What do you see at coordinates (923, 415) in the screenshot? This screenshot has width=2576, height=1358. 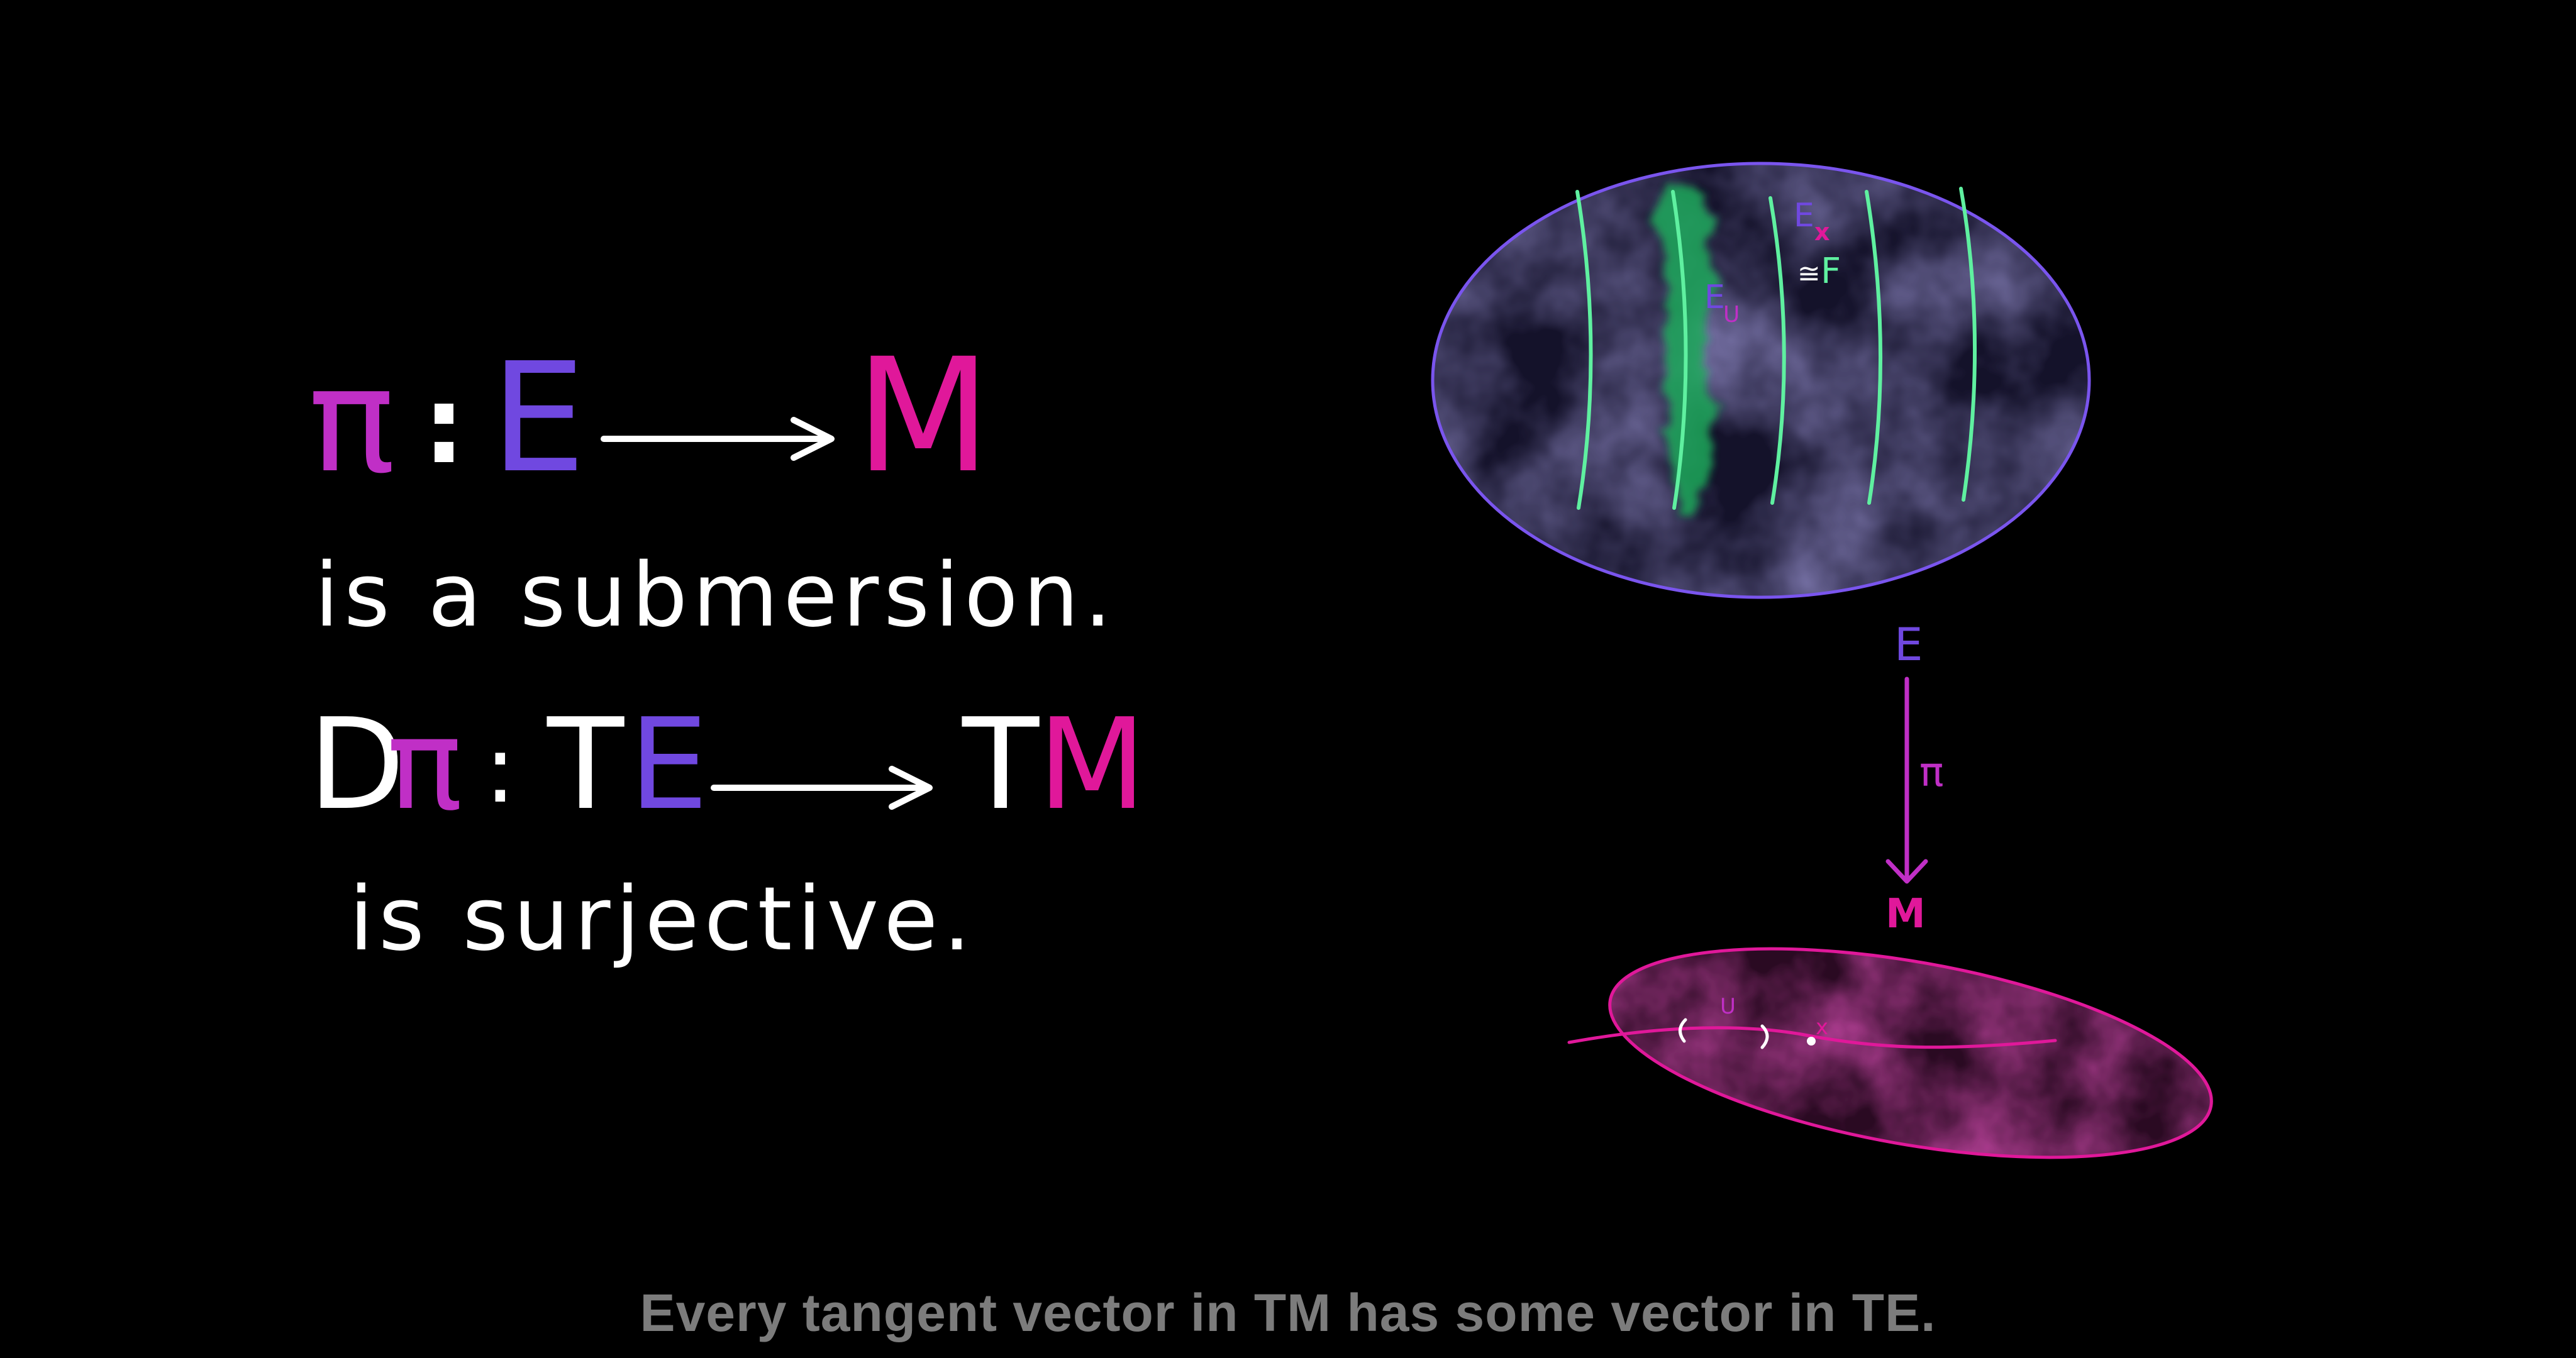 I see `base-space-M: M` at bounding box center [923, 415].